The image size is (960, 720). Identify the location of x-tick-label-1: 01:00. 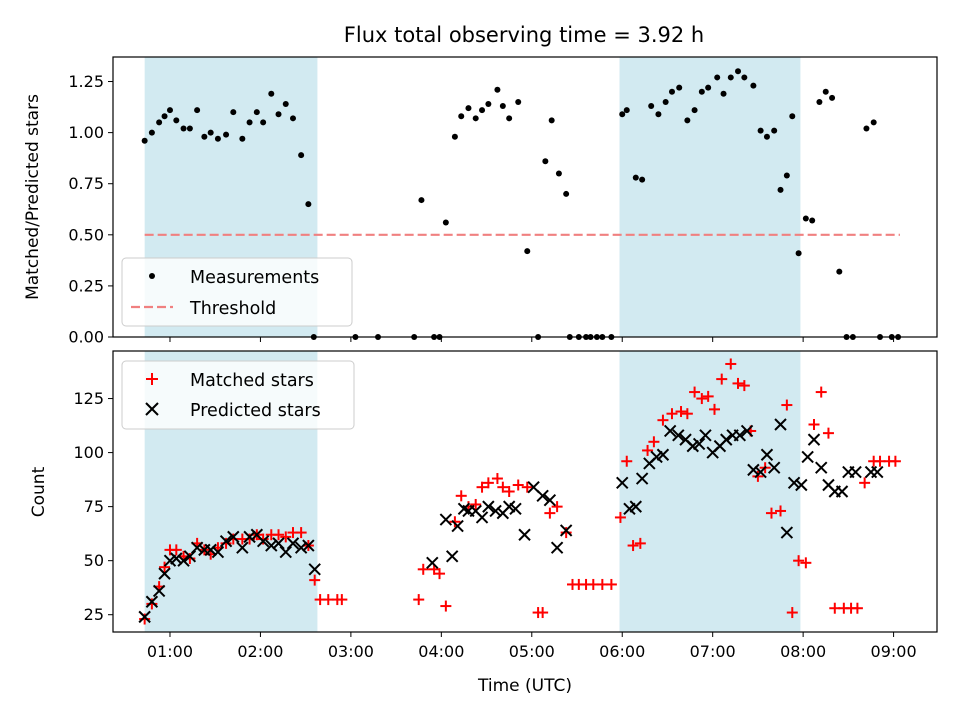
(170, 651).